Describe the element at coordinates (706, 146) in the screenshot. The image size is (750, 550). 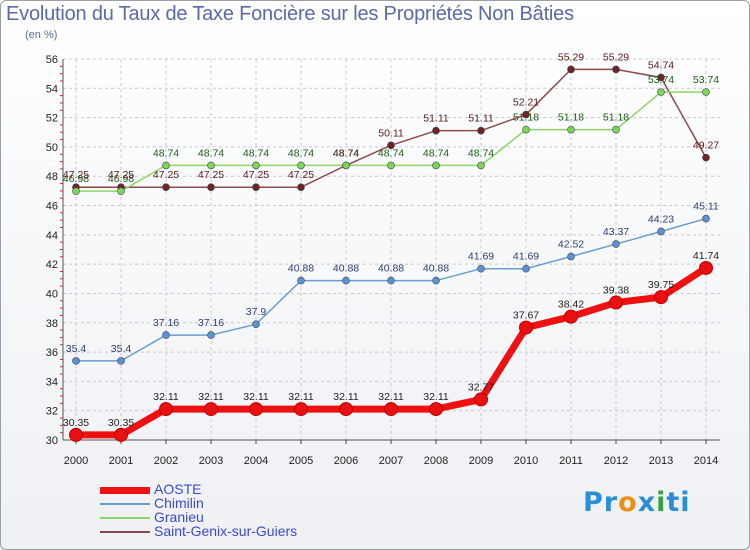
I see `data-label-saint-genix-sur-guiers: 49.27` at that location.